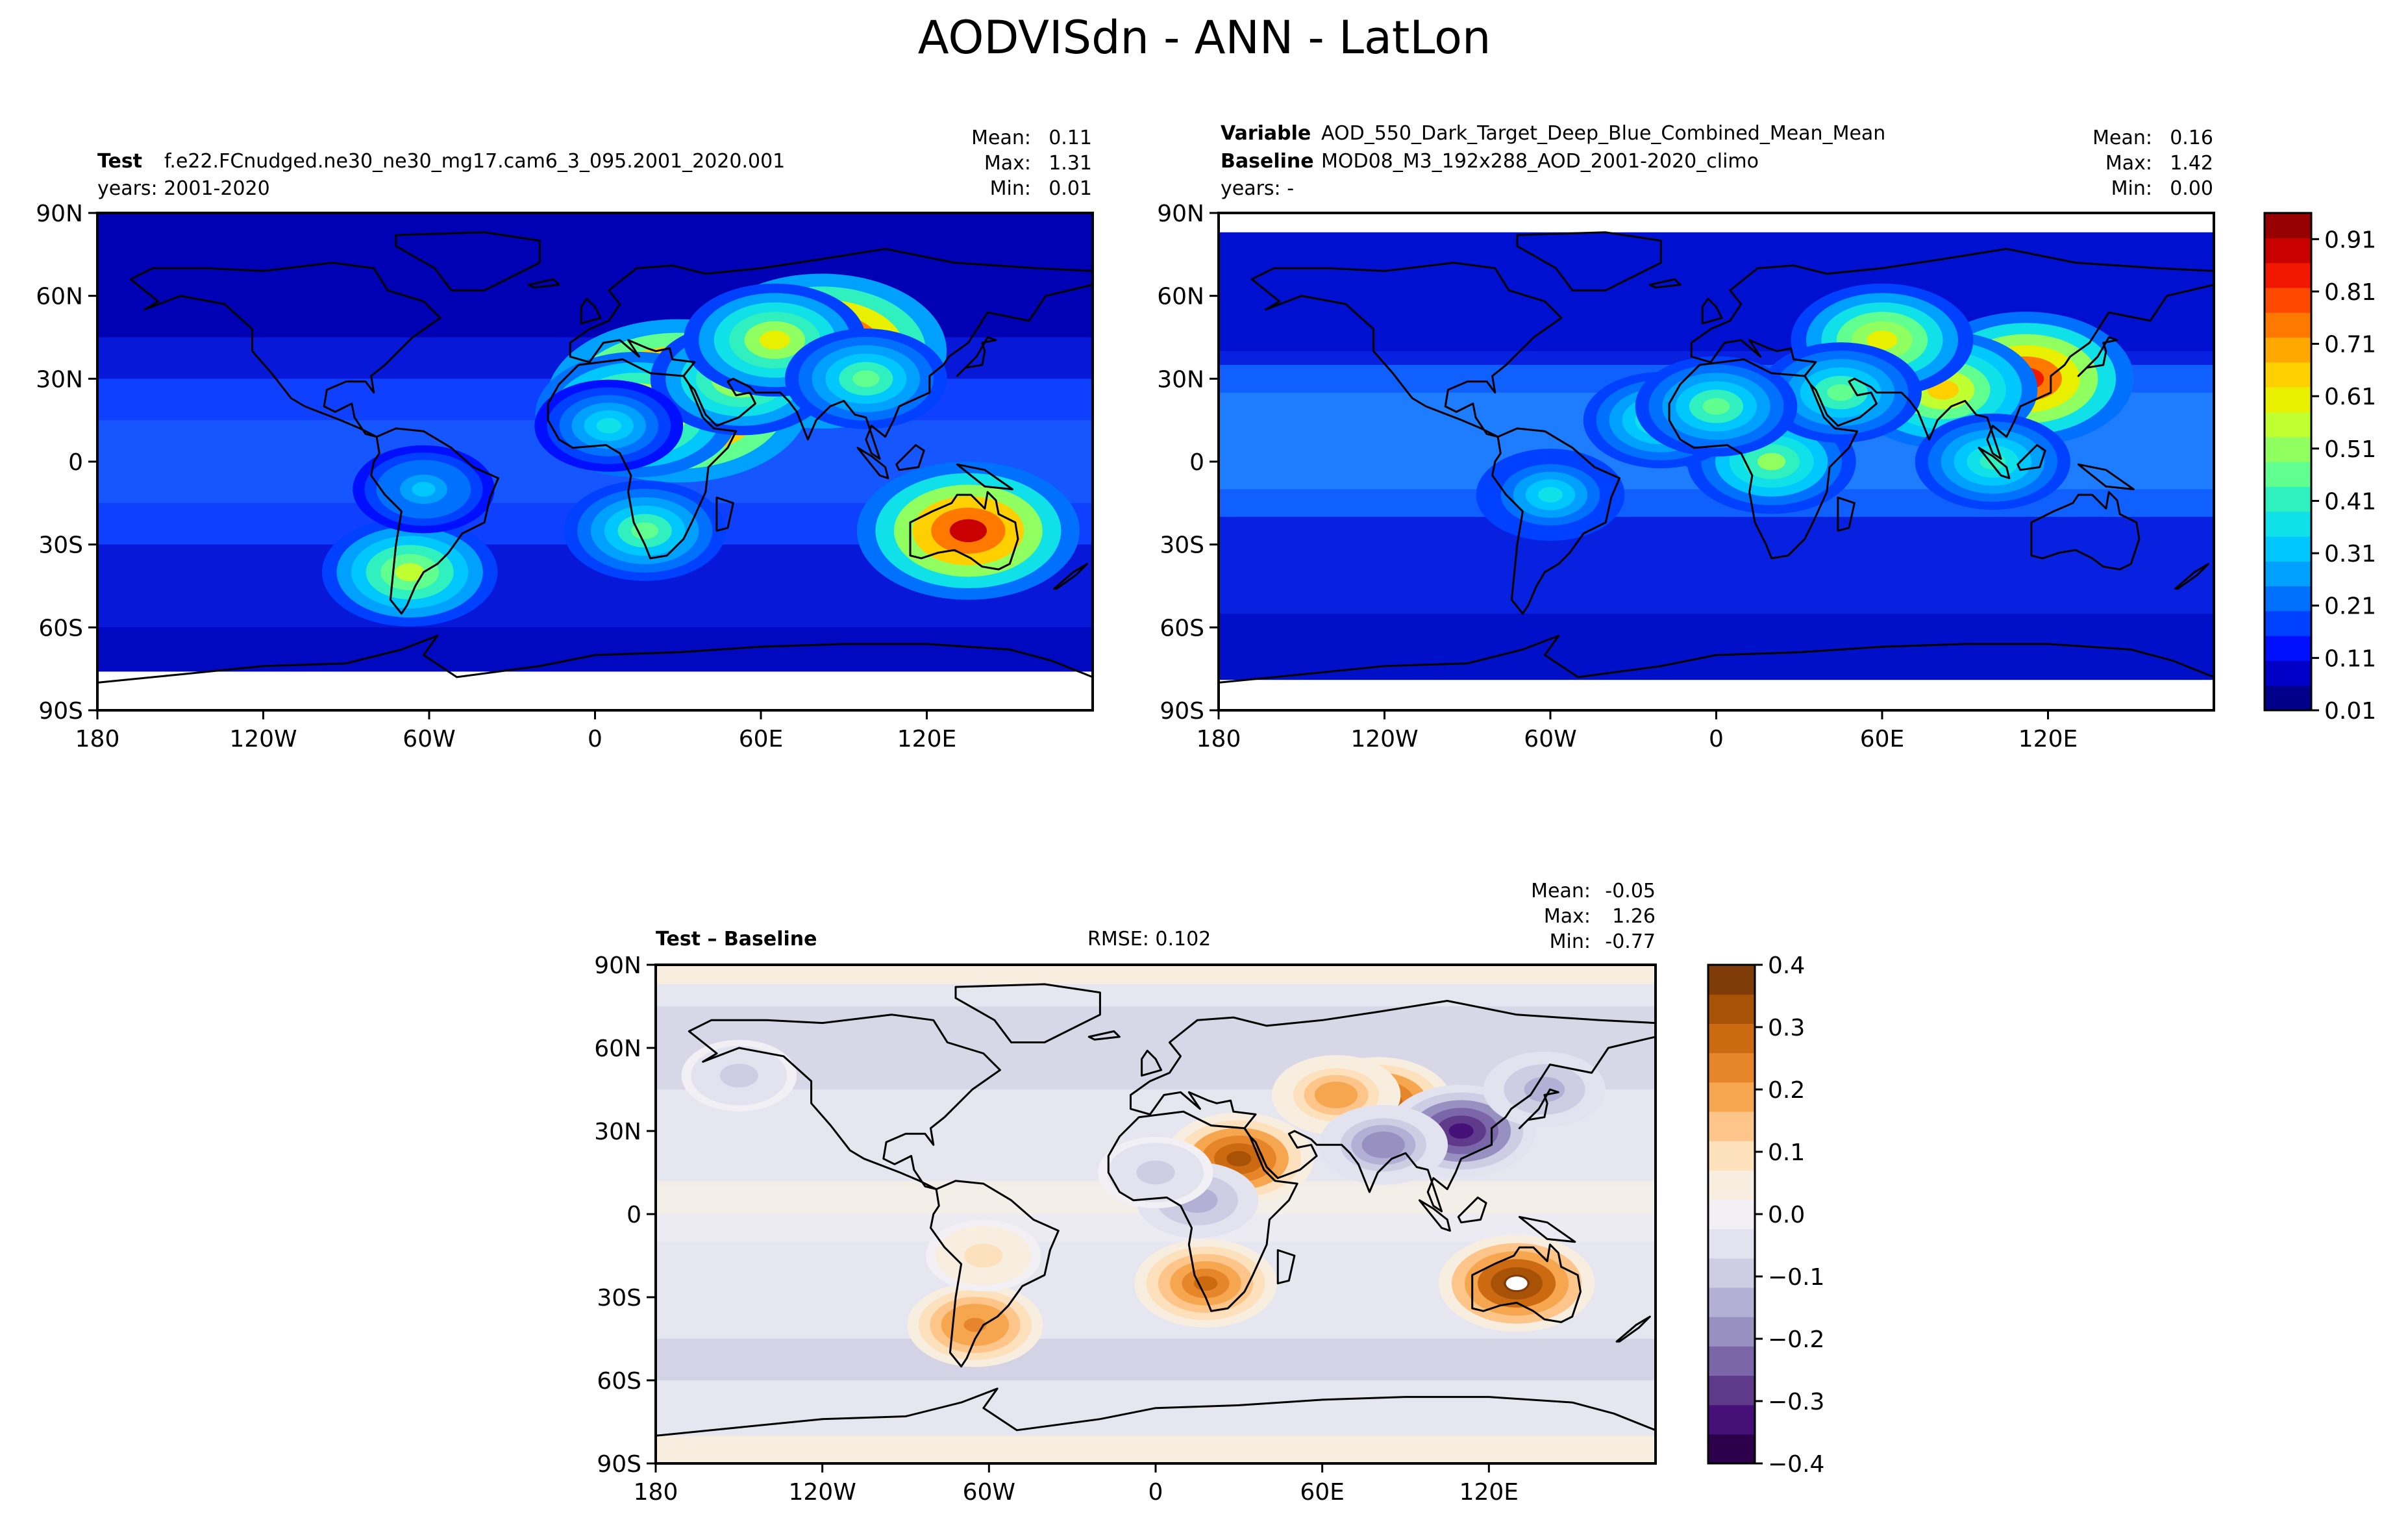 Image resolution: width=2408 pixels, height=1529 pixels. I want to click on colorbar-tick-label: 0.4, so click(1786, 965).